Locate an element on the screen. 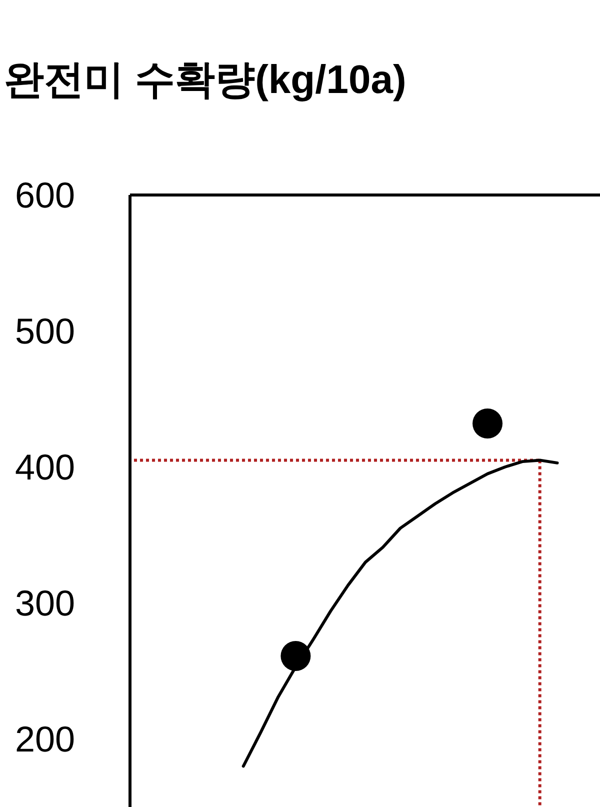 This screenshot has width=600, height=807. y-tick-label: 400 is located at coordinates (45, 467).